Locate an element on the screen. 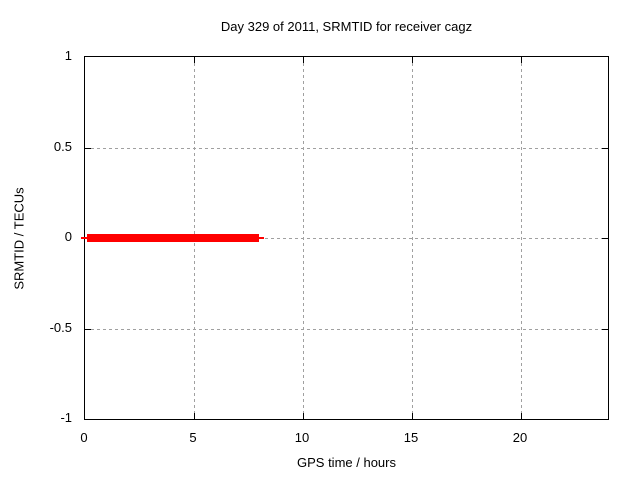  y-tick-label: 0.5 is located at coordinates (62, 146).